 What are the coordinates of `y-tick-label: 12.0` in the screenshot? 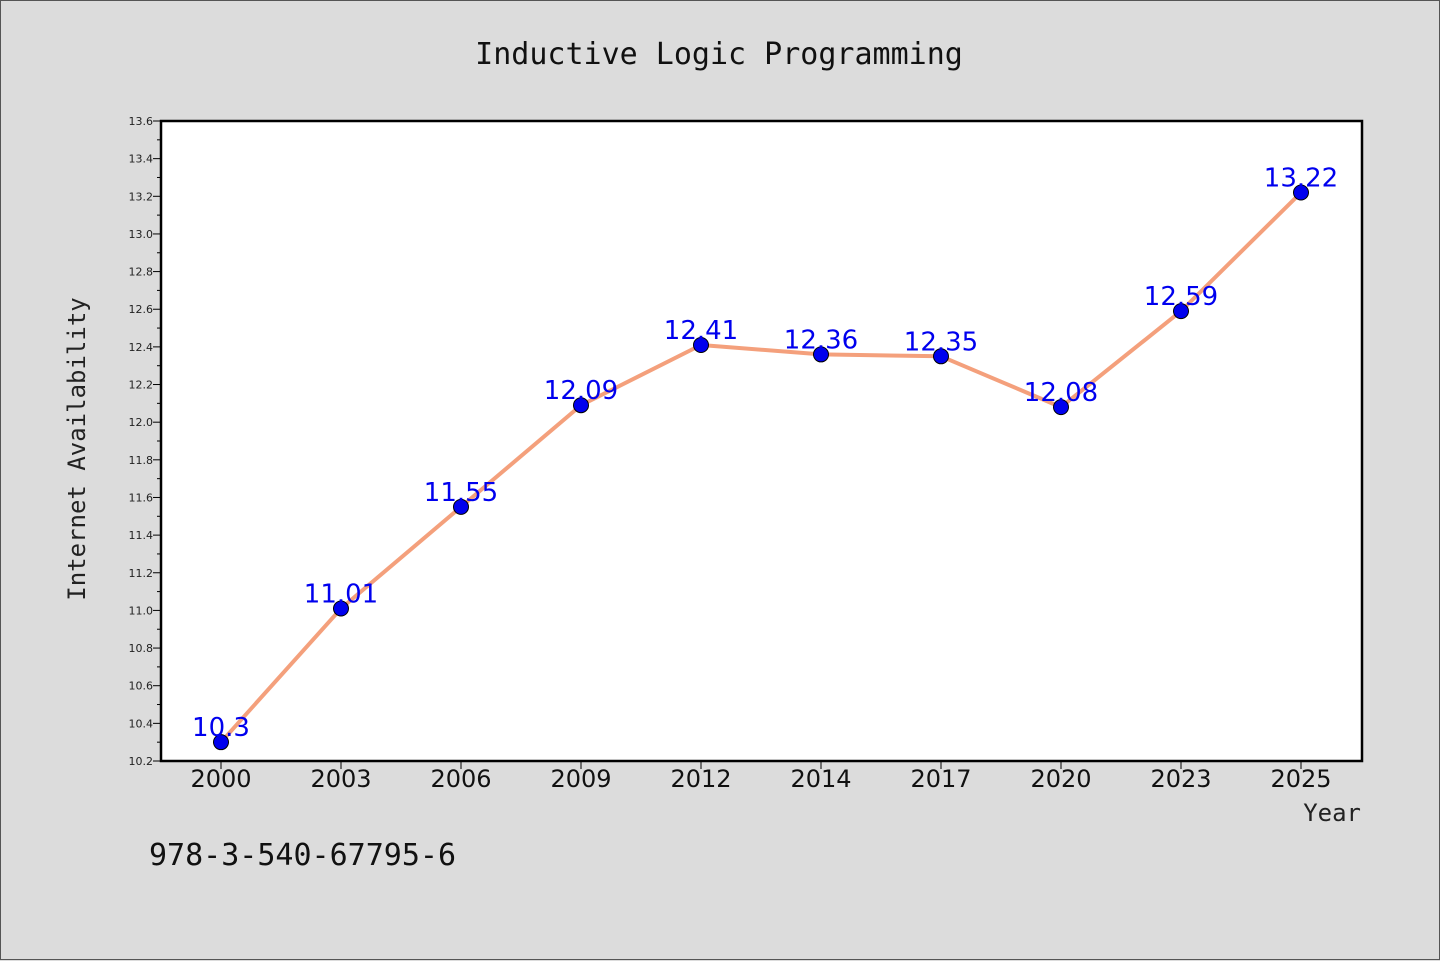 It's located at (141, 422).